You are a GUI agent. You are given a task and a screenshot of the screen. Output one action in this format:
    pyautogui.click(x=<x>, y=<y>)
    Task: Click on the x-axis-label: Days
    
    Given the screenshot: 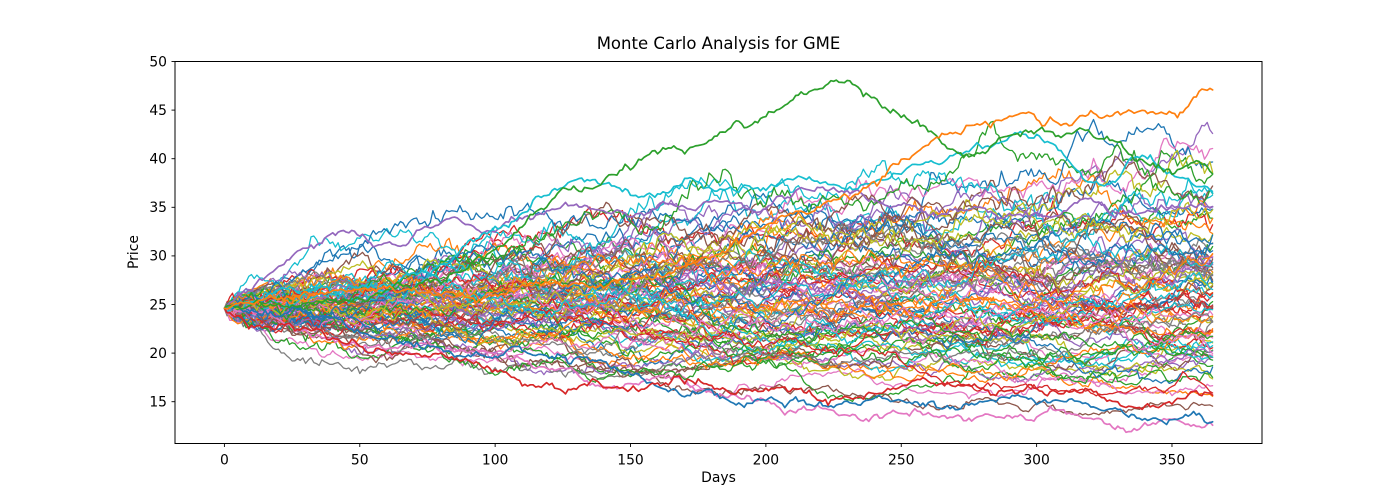 What is the action you would take?
    pyautogui.click(x=718, y=478)
    